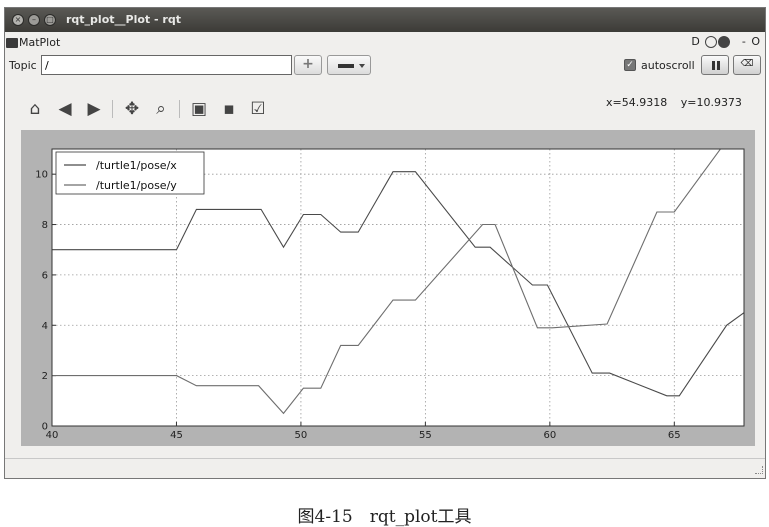  What do you see at coordinates (711, 102) in the screenshot?
I see `cursor-y: y=10.9373` at bounding box center [711, 102].